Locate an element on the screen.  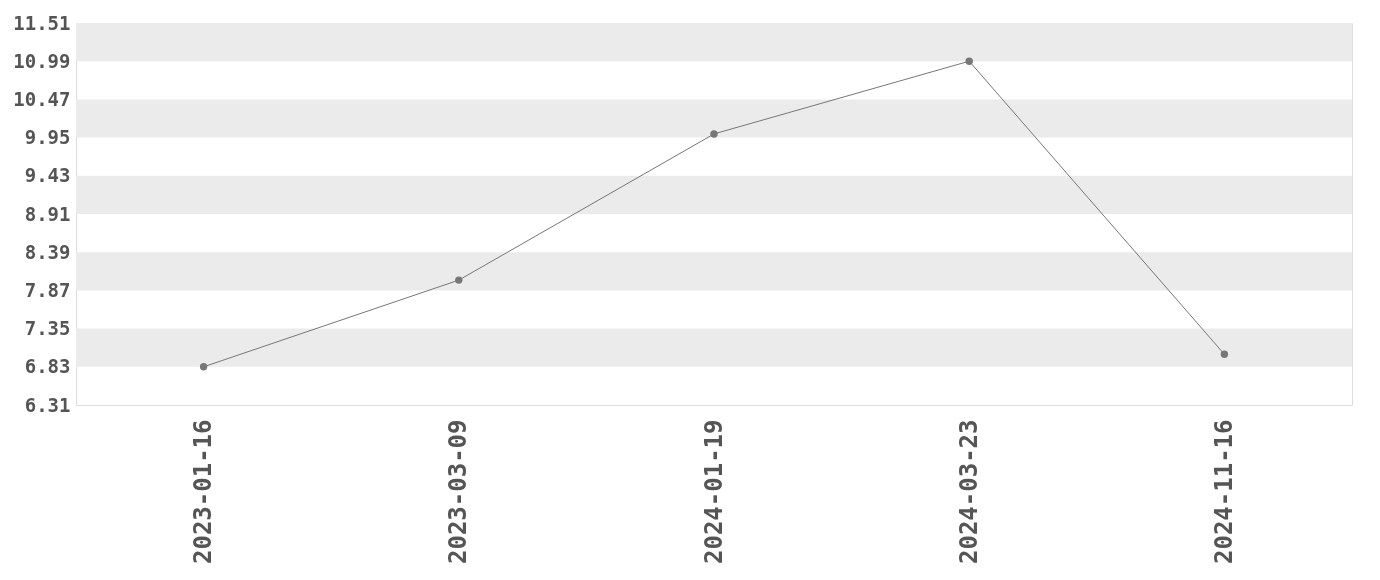
y-tick-label: 7.87 is located at coordinates (47, 289).